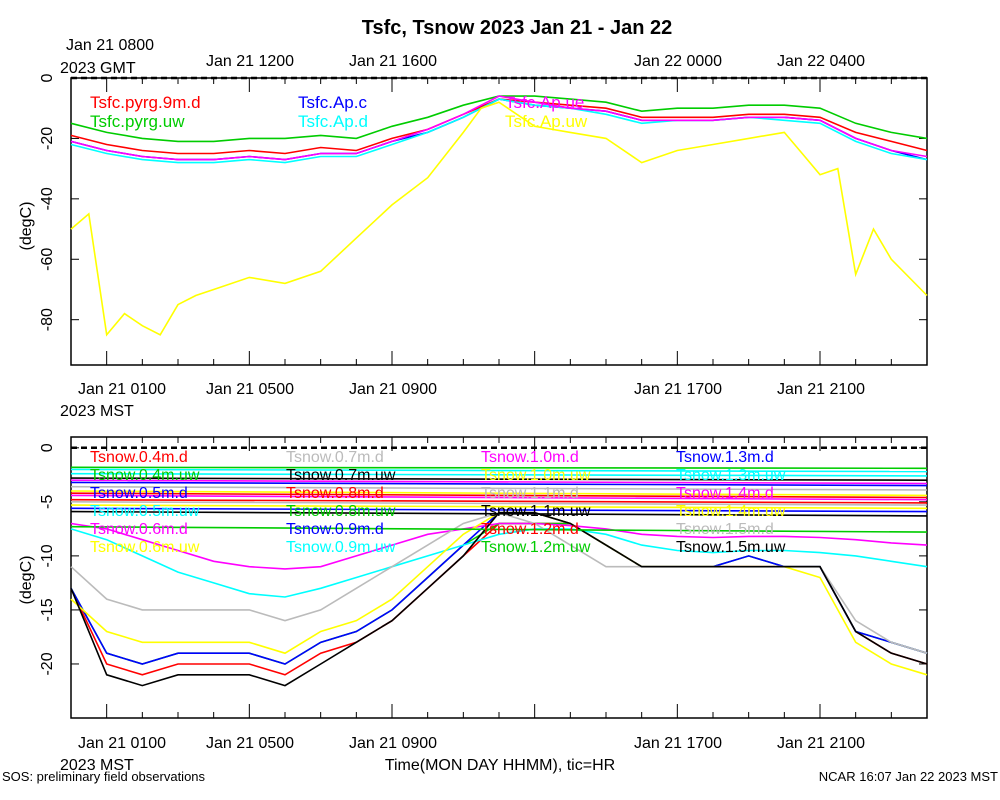  Describe the element at coordinates (122, 389) in the screenshot. I see `top-panel-bottom-tick: Jan 21 0100` at that location.